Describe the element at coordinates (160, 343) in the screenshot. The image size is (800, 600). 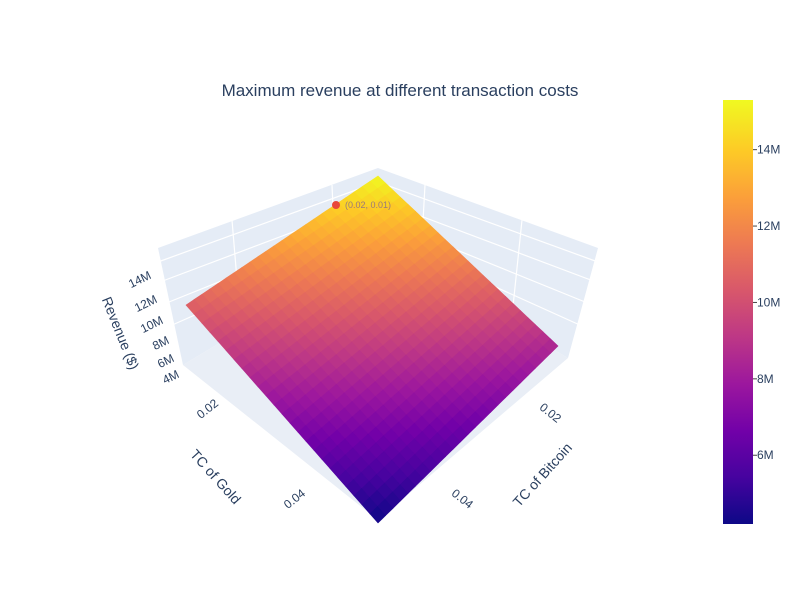
I see `z-tick-label: 8M` at that location.